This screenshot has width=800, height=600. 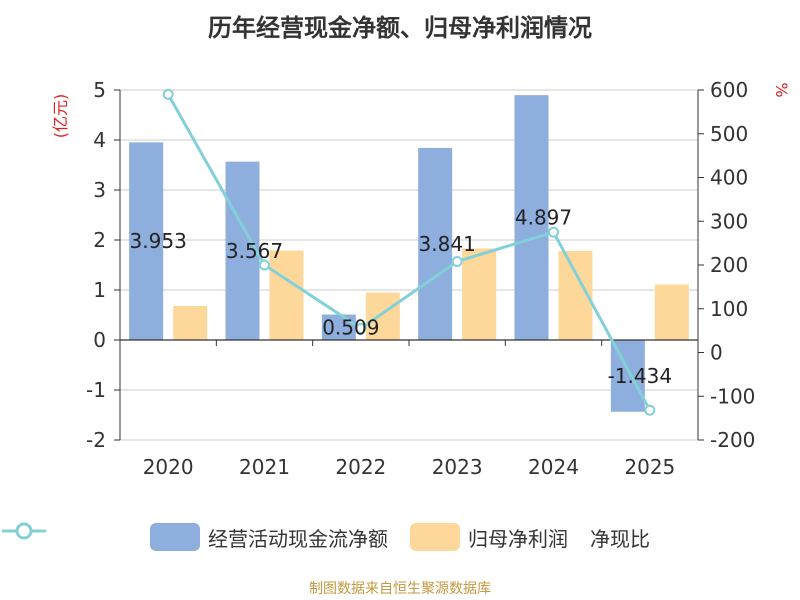 What do you see at coordinates (457, 467) in the screenshot?
I see `x-tick-label: 2023` at bounding box center [457, 467].